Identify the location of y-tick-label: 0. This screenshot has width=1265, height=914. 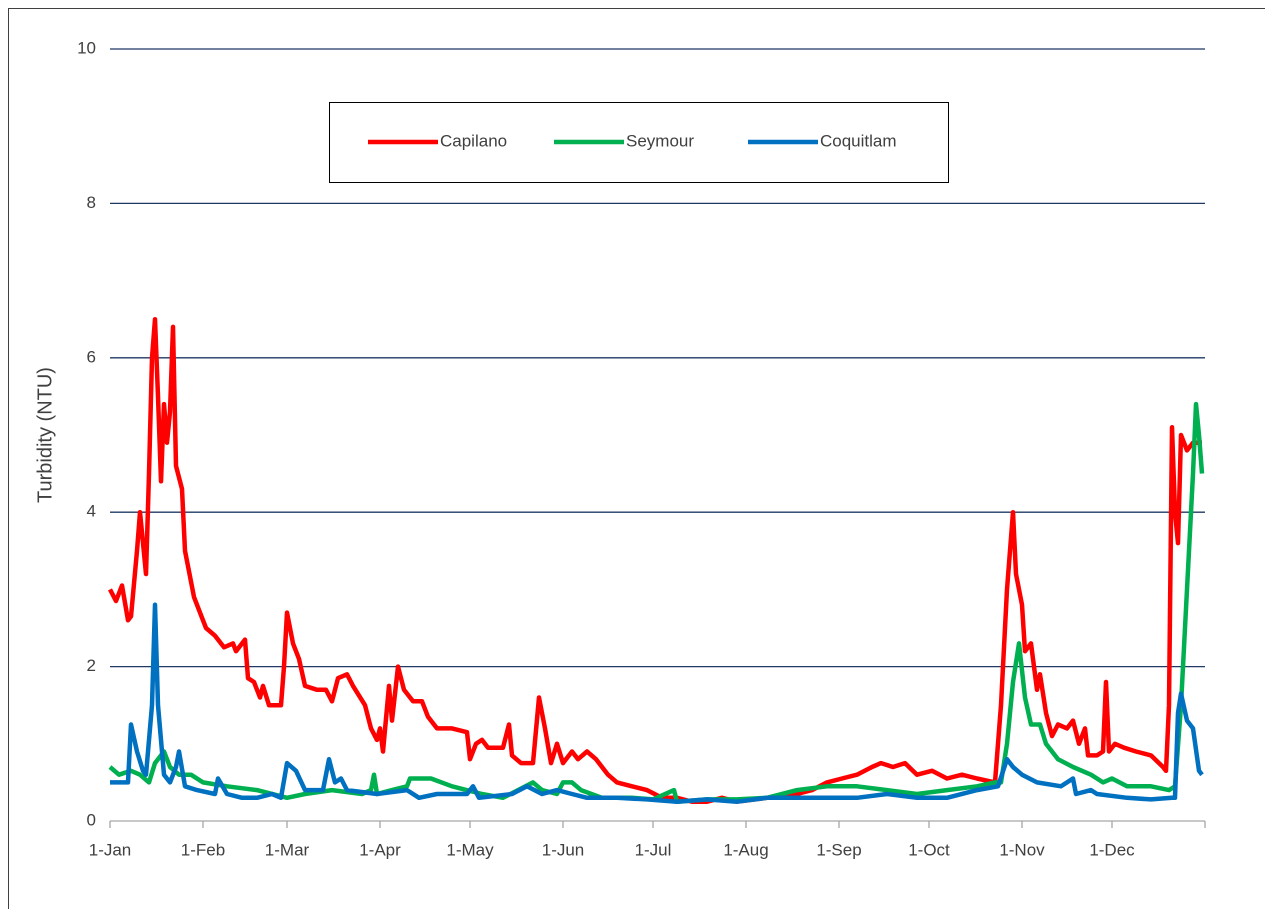
(91, 819).